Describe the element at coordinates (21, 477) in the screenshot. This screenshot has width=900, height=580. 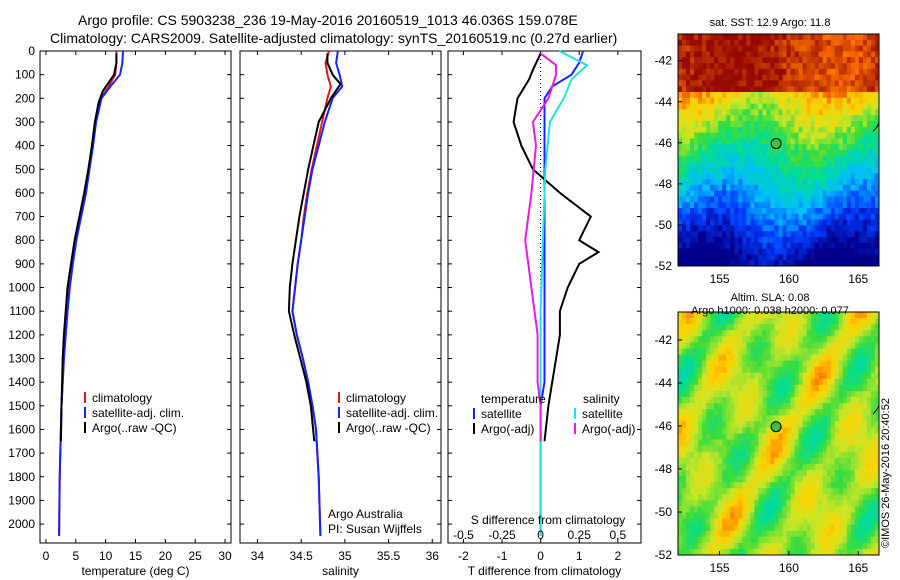
I see `y-tick-label: 1800` at that location.